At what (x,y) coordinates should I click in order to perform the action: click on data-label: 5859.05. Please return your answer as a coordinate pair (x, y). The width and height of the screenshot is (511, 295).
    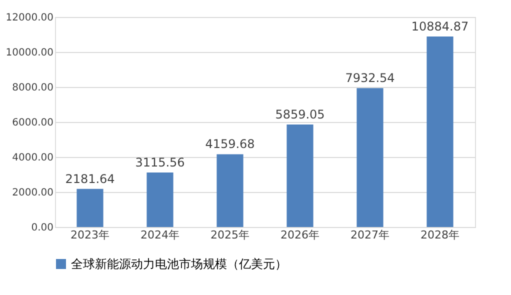
    Looking at the image, I should click on (300, 114).